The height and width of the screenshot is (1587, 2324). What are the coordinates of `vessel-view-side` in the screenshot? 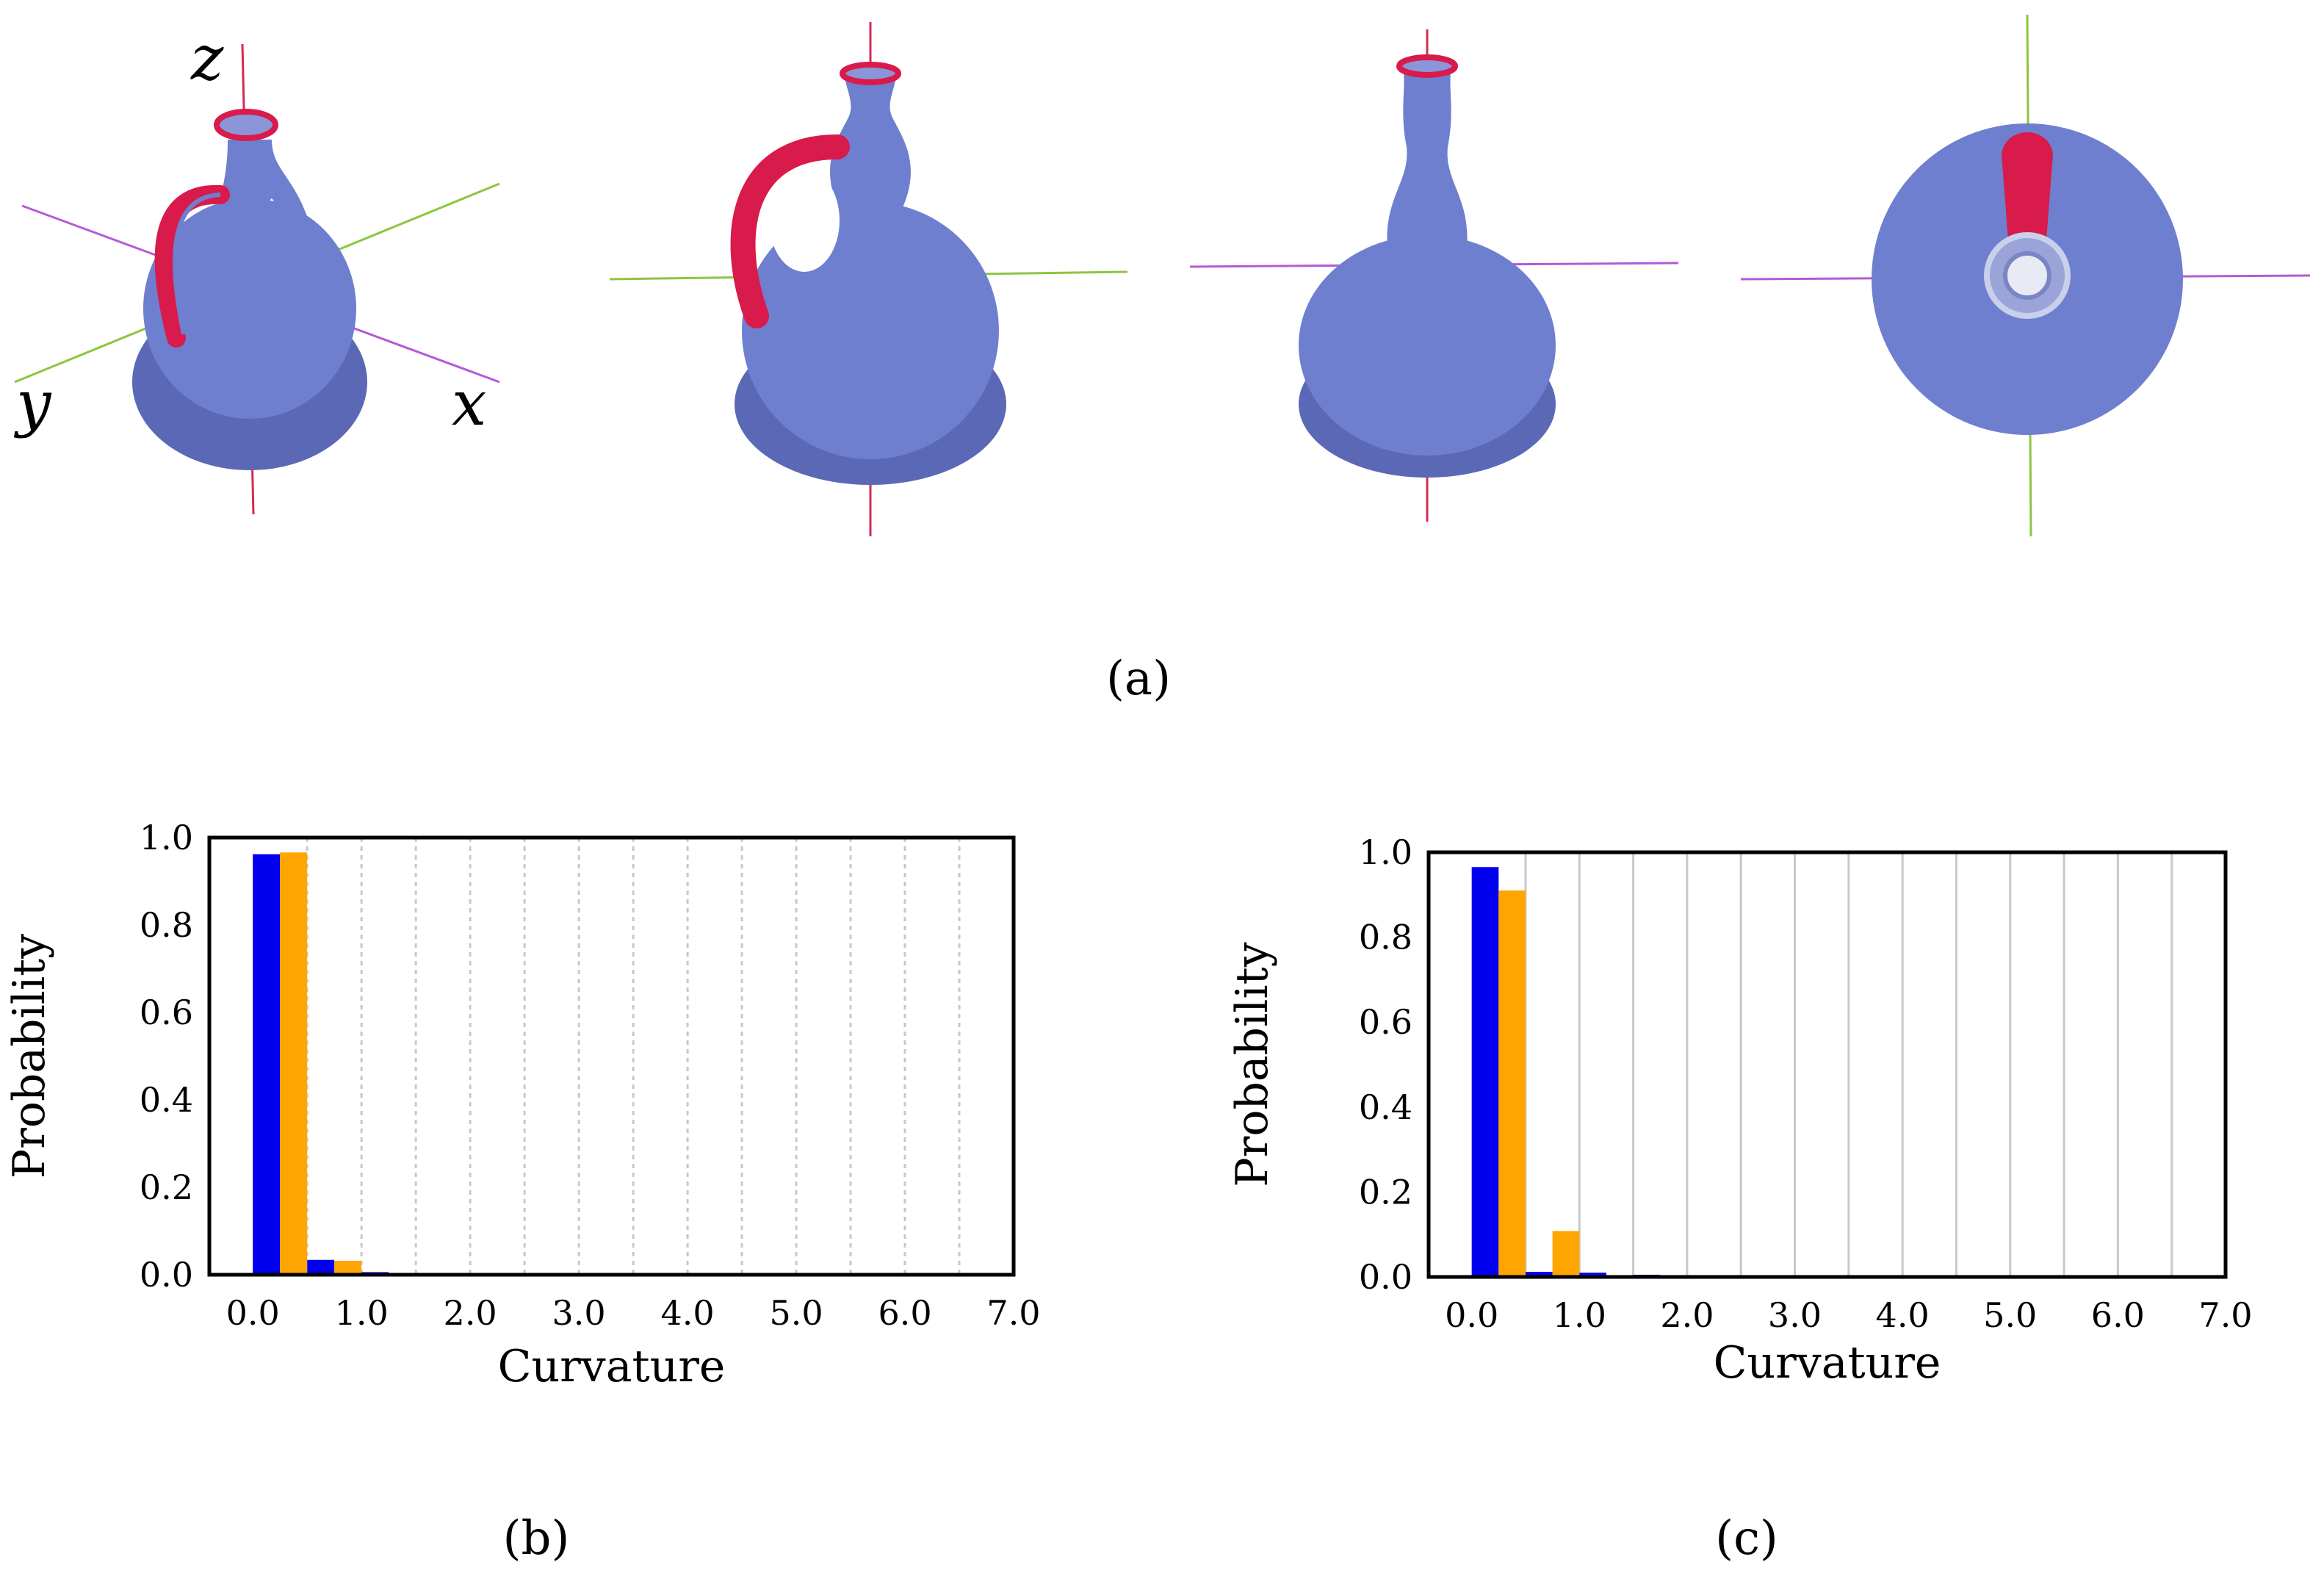 It's located at (868, 279).